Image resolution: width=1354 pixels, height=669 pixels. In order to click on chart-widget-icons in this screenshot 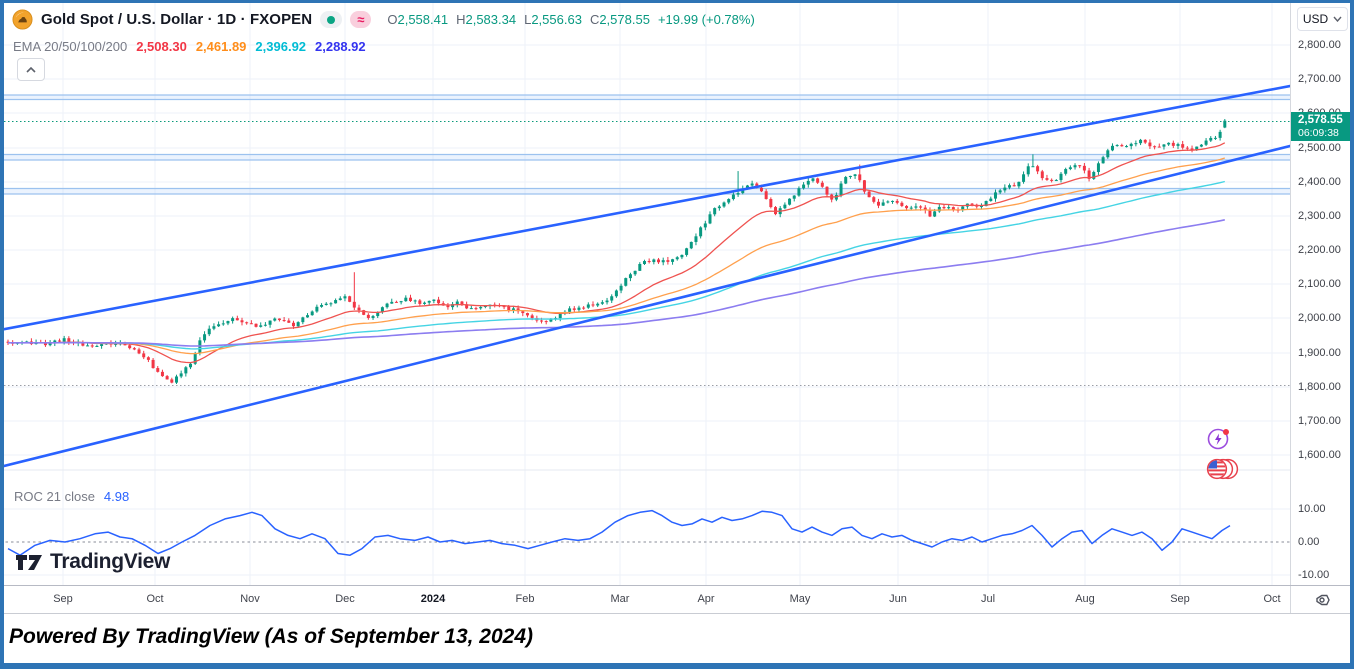, I will do `click(1223, 453)`.